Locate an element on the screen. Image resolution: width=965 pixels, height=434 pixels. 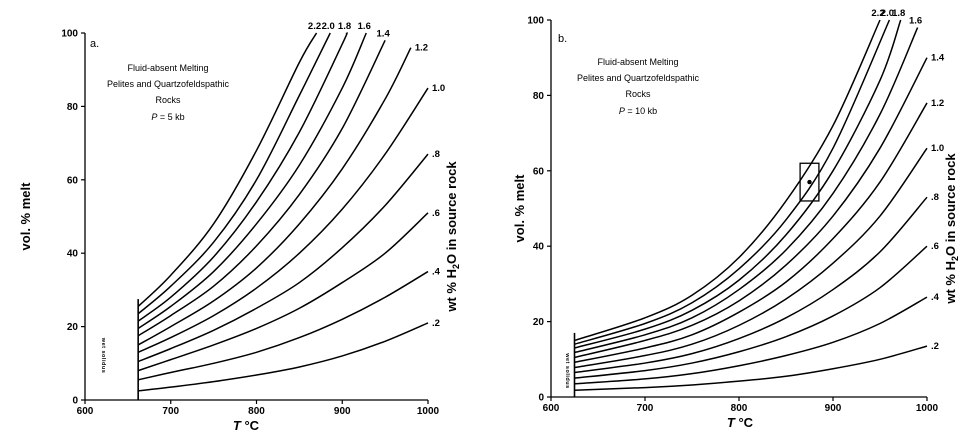
annotation-line: P = 5 kb is located at coordinates (167, 117).